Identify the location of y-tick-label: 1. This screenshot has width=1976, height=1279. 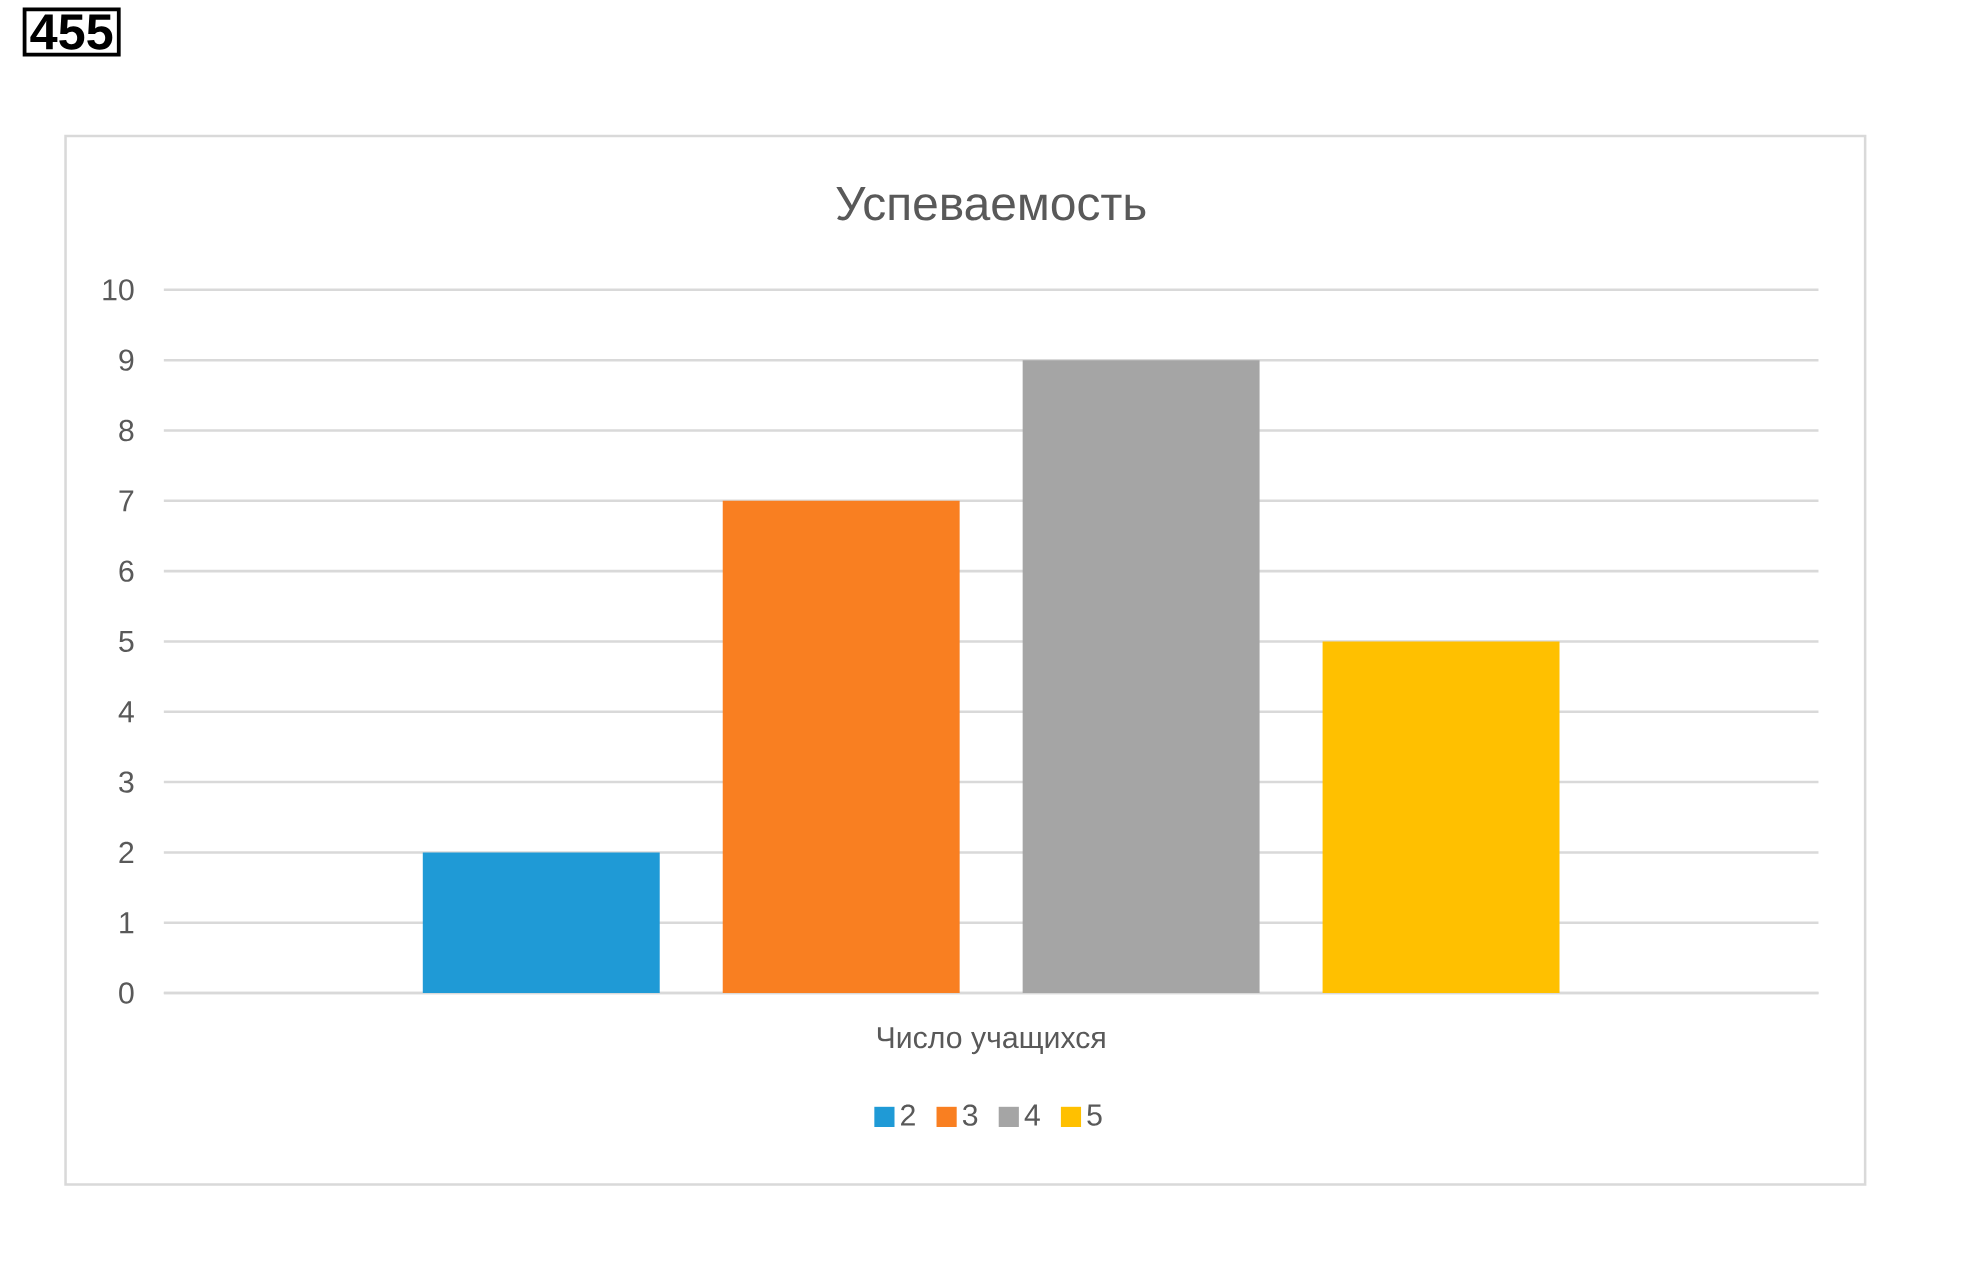
(127, 923).